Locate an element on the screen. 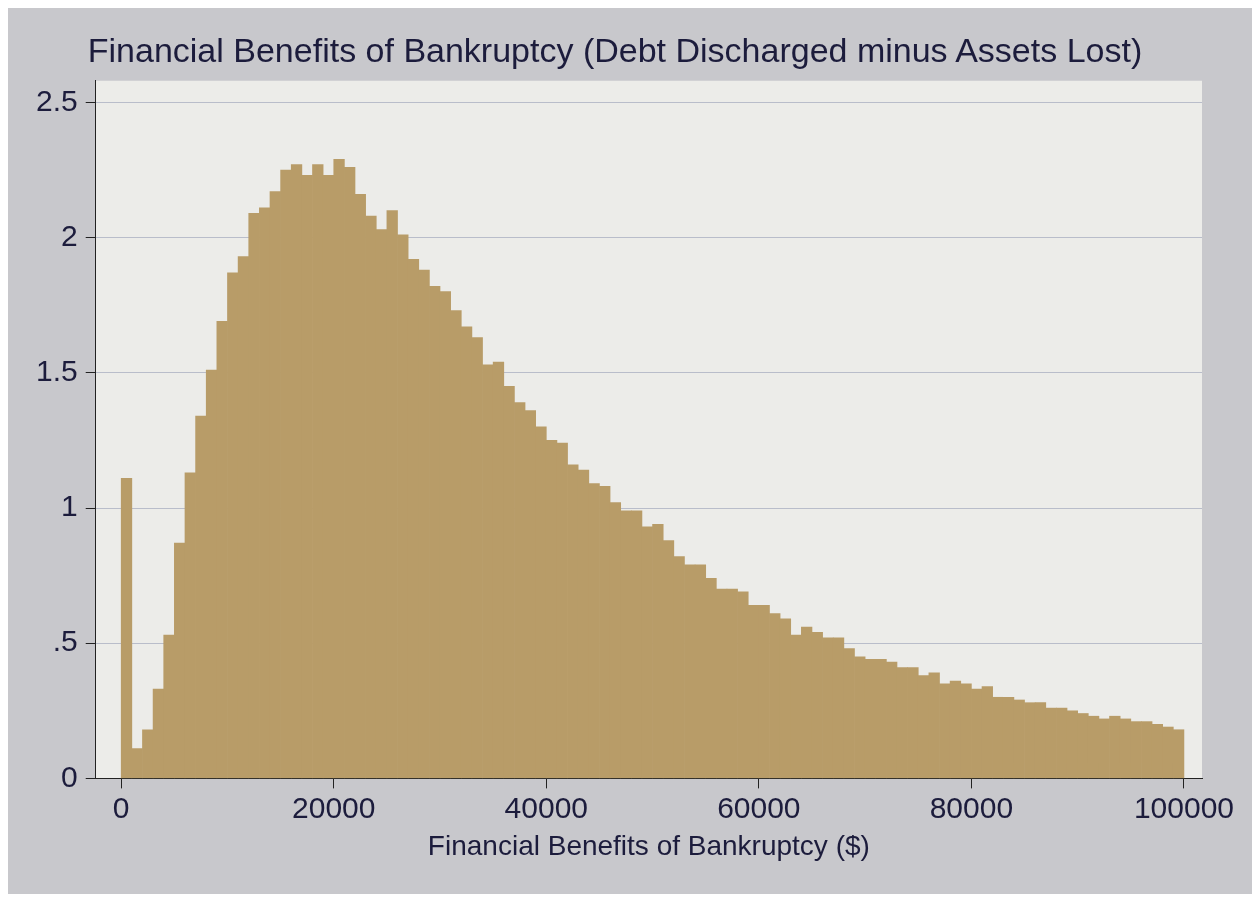 The width and height of the screenshot is (1260, 902). y-tick-label: 0 is located at coordinates (69, 776).